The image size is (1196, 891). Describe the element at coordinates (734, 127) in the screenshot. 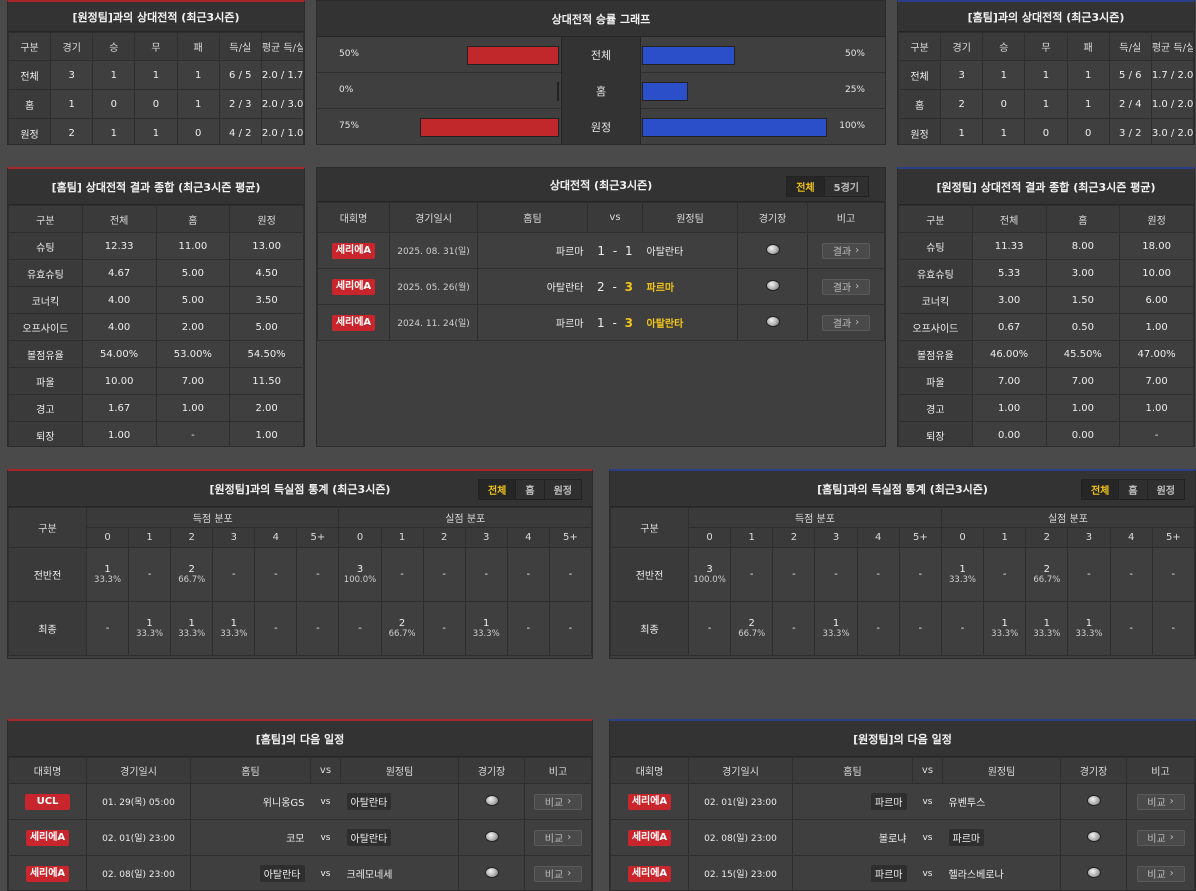

I see `right-bar` at that location.